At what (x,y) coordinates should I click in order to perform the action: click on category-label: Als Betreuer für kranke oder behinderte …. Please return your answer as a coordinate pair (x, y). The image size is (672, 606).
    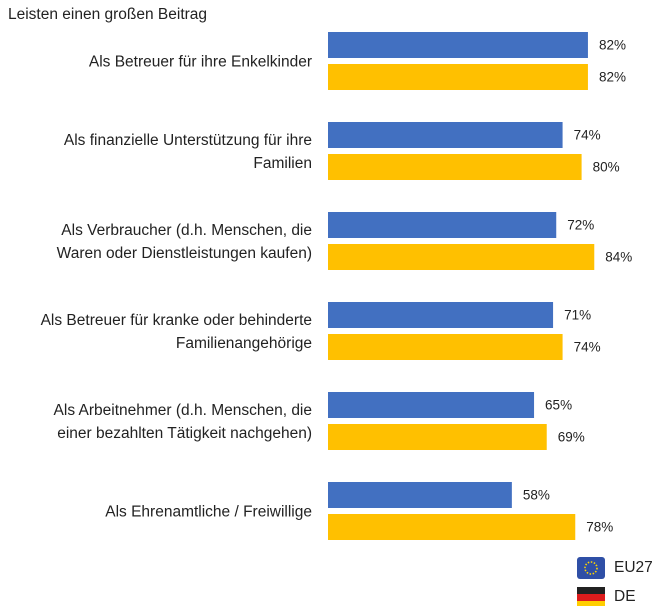
    Looking at the image, I should click on (176, 332).